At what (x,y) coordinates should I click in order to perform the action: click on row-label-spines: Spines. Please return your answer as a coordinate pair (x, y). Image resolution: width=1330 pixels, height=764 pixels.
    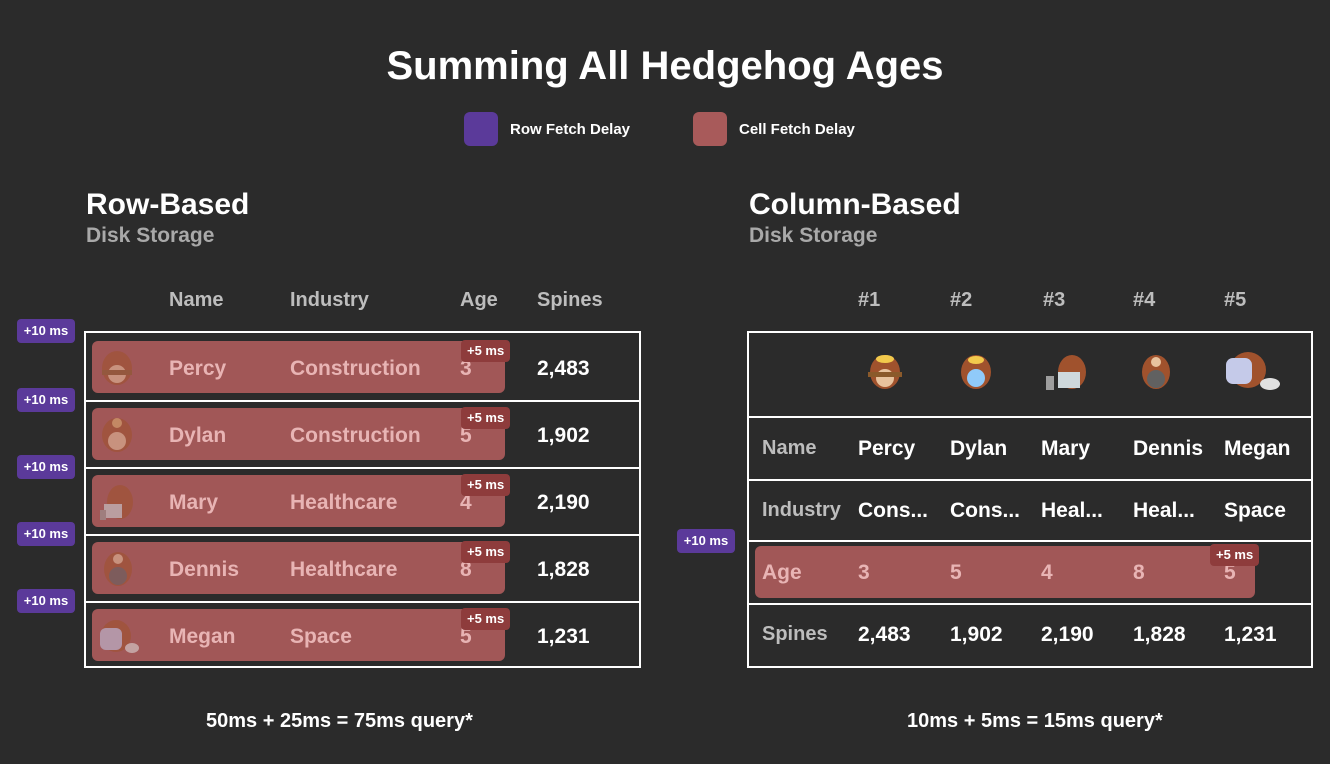
    Looking at the image, I should click on (795, 634).